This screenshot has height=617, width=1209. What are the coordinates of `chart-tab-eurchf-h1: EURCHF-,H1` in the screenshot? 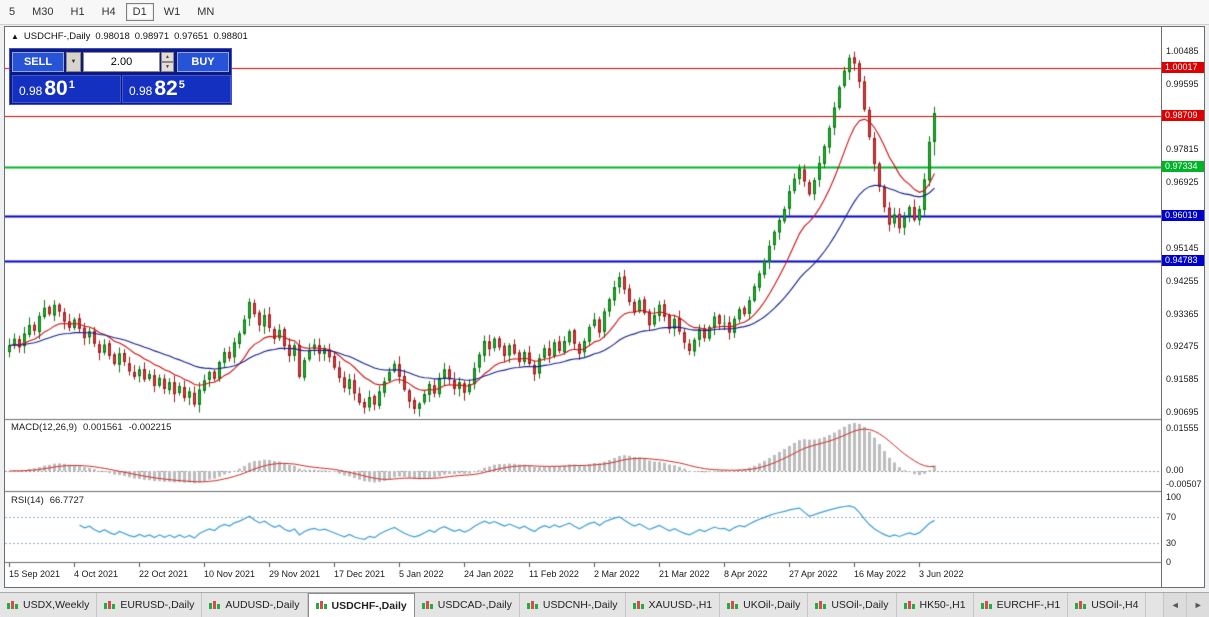 It's located at (1021, 605).